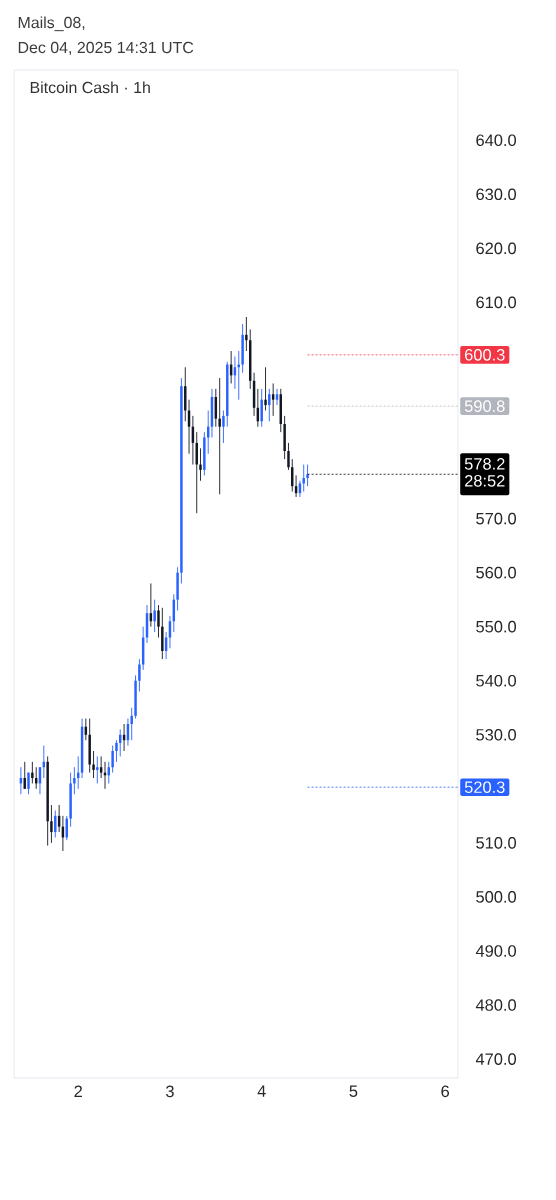 The width and height of the screenshot is (556, 1200). I want to click on y-tick-label: 470.0, so click(496, 1059).